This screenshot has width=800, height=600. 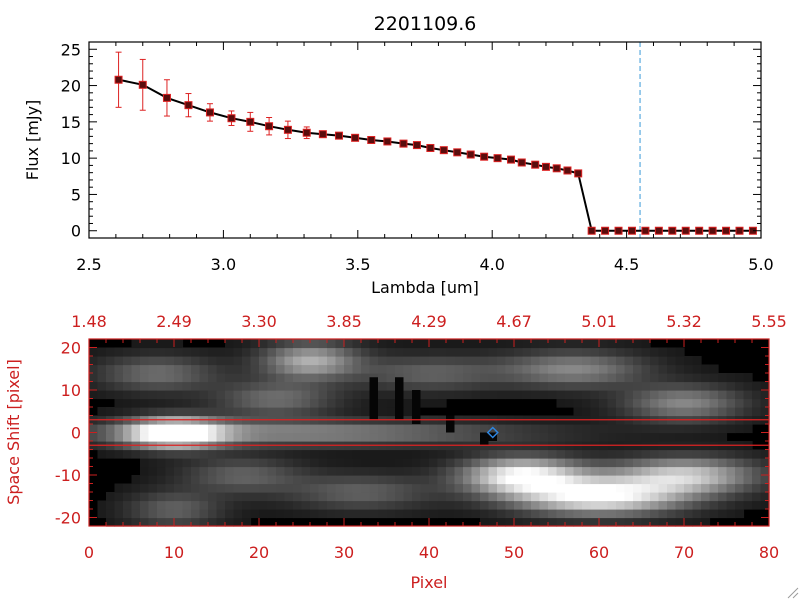 I want to click on top-tick-label: 3.30, so click(x=259, y=321).